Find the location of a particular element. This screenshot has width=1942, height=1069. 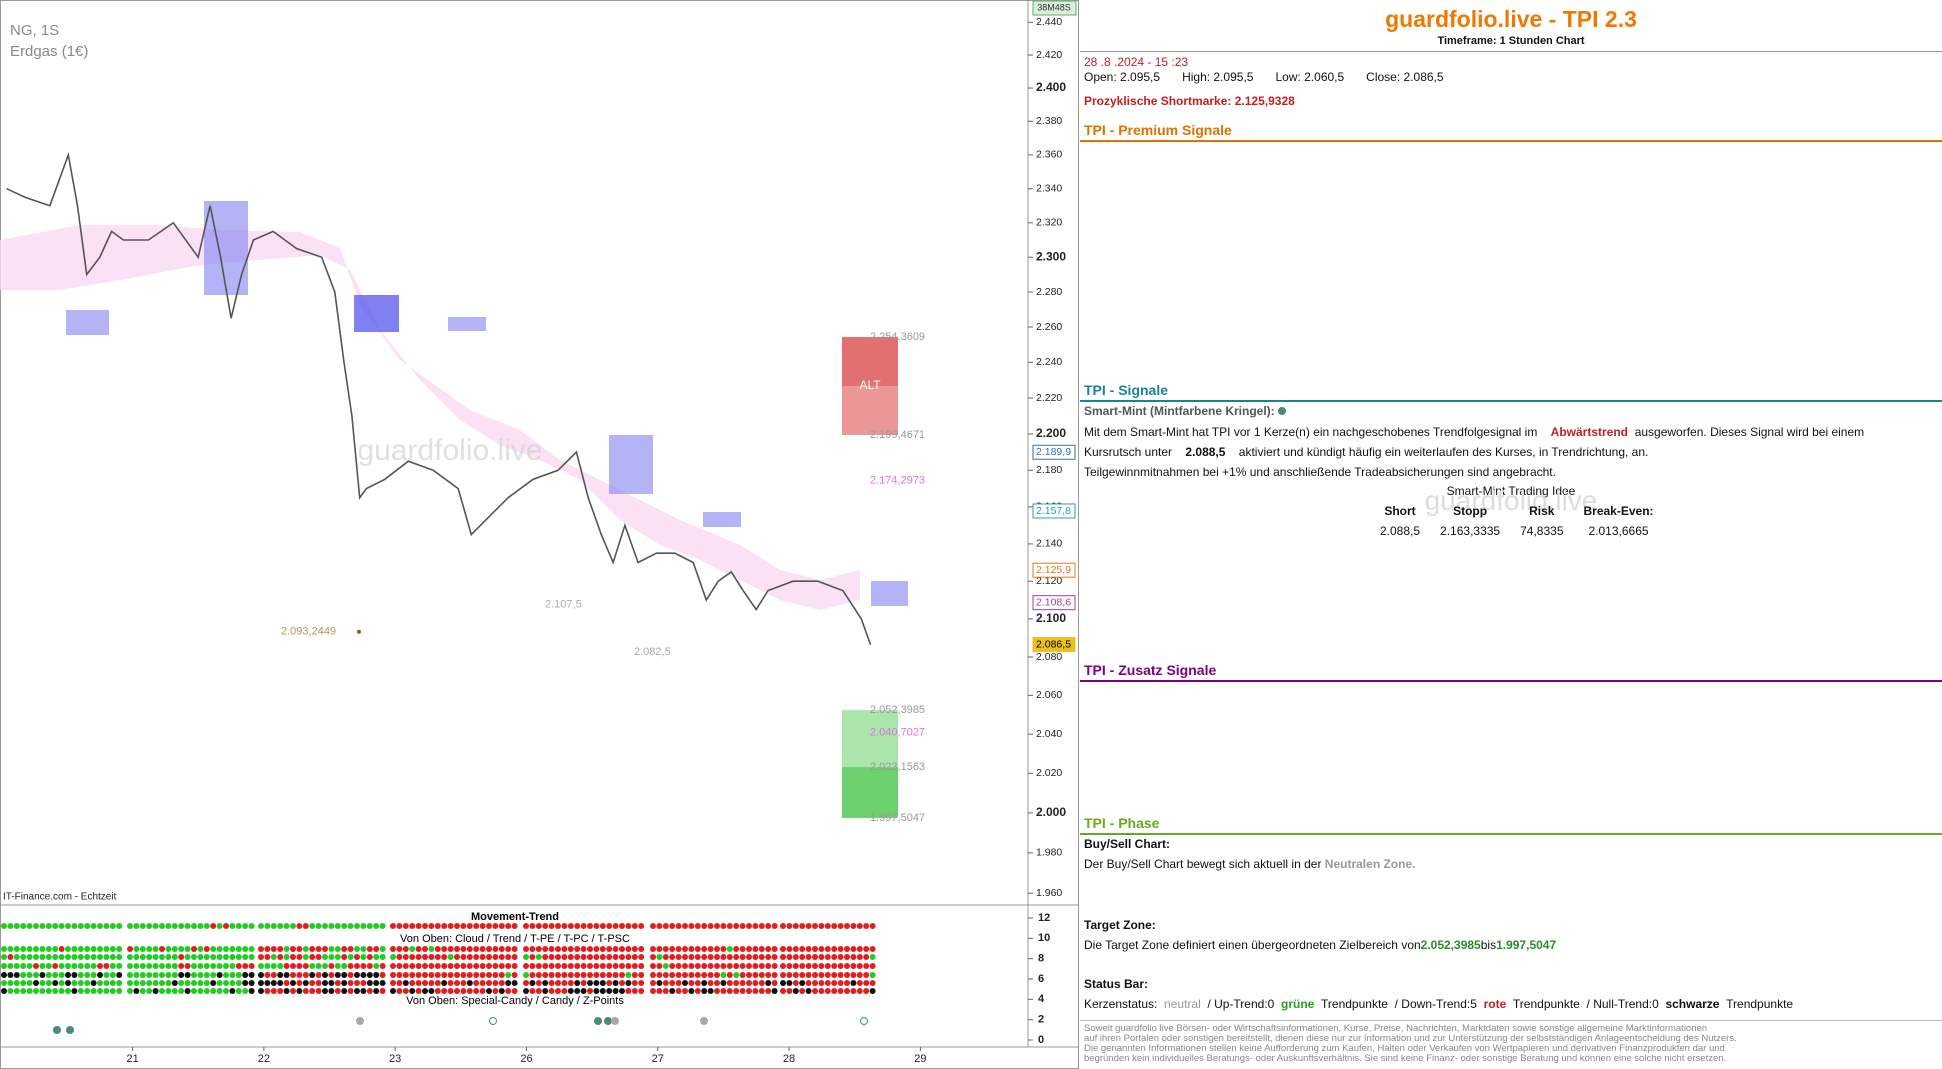

price-marker-label: 2.086,5 is located at coordinates (1053, 644).